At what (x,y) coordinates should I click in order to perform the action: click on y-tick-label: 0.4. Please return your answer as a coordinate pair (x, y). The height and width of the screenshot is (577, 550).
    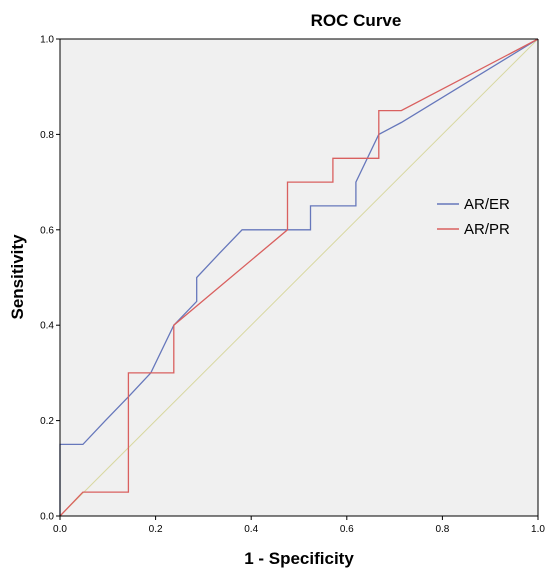
    Looking at the image, I should click on (47, 326).